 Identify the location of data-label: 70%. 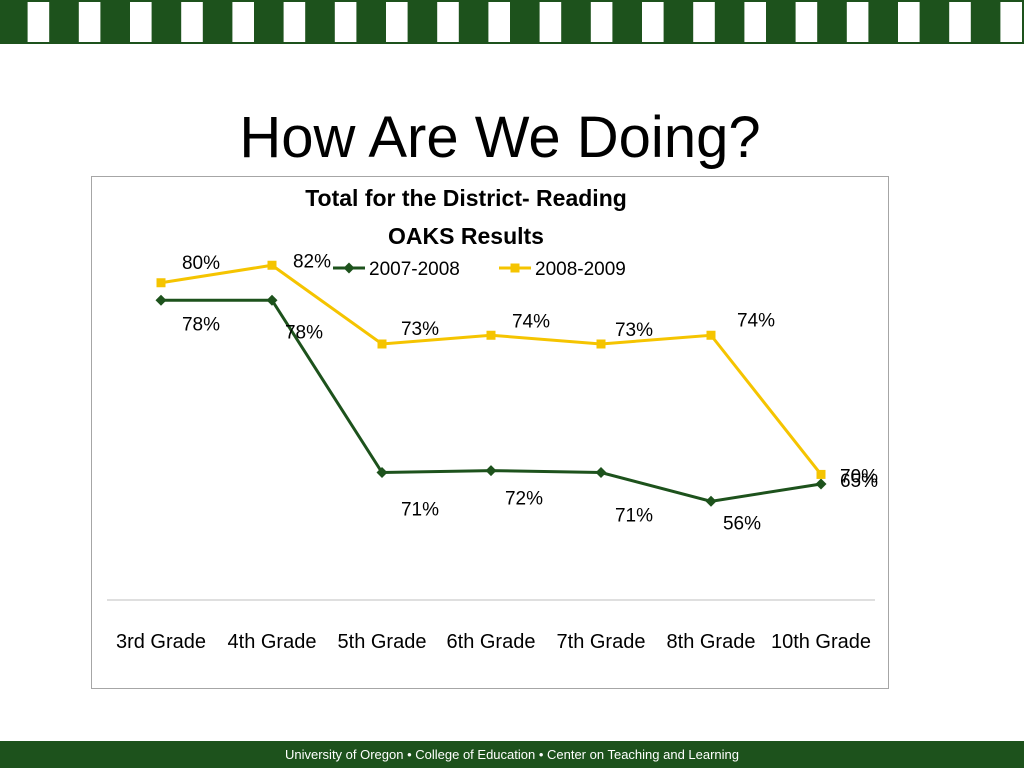
(859, 476).